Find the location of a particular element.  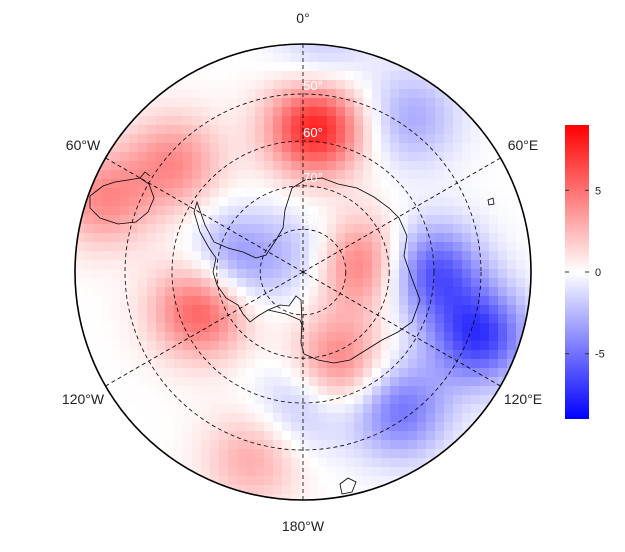

colorbar-tick-label: -5 is located at coordinates (600, 355).